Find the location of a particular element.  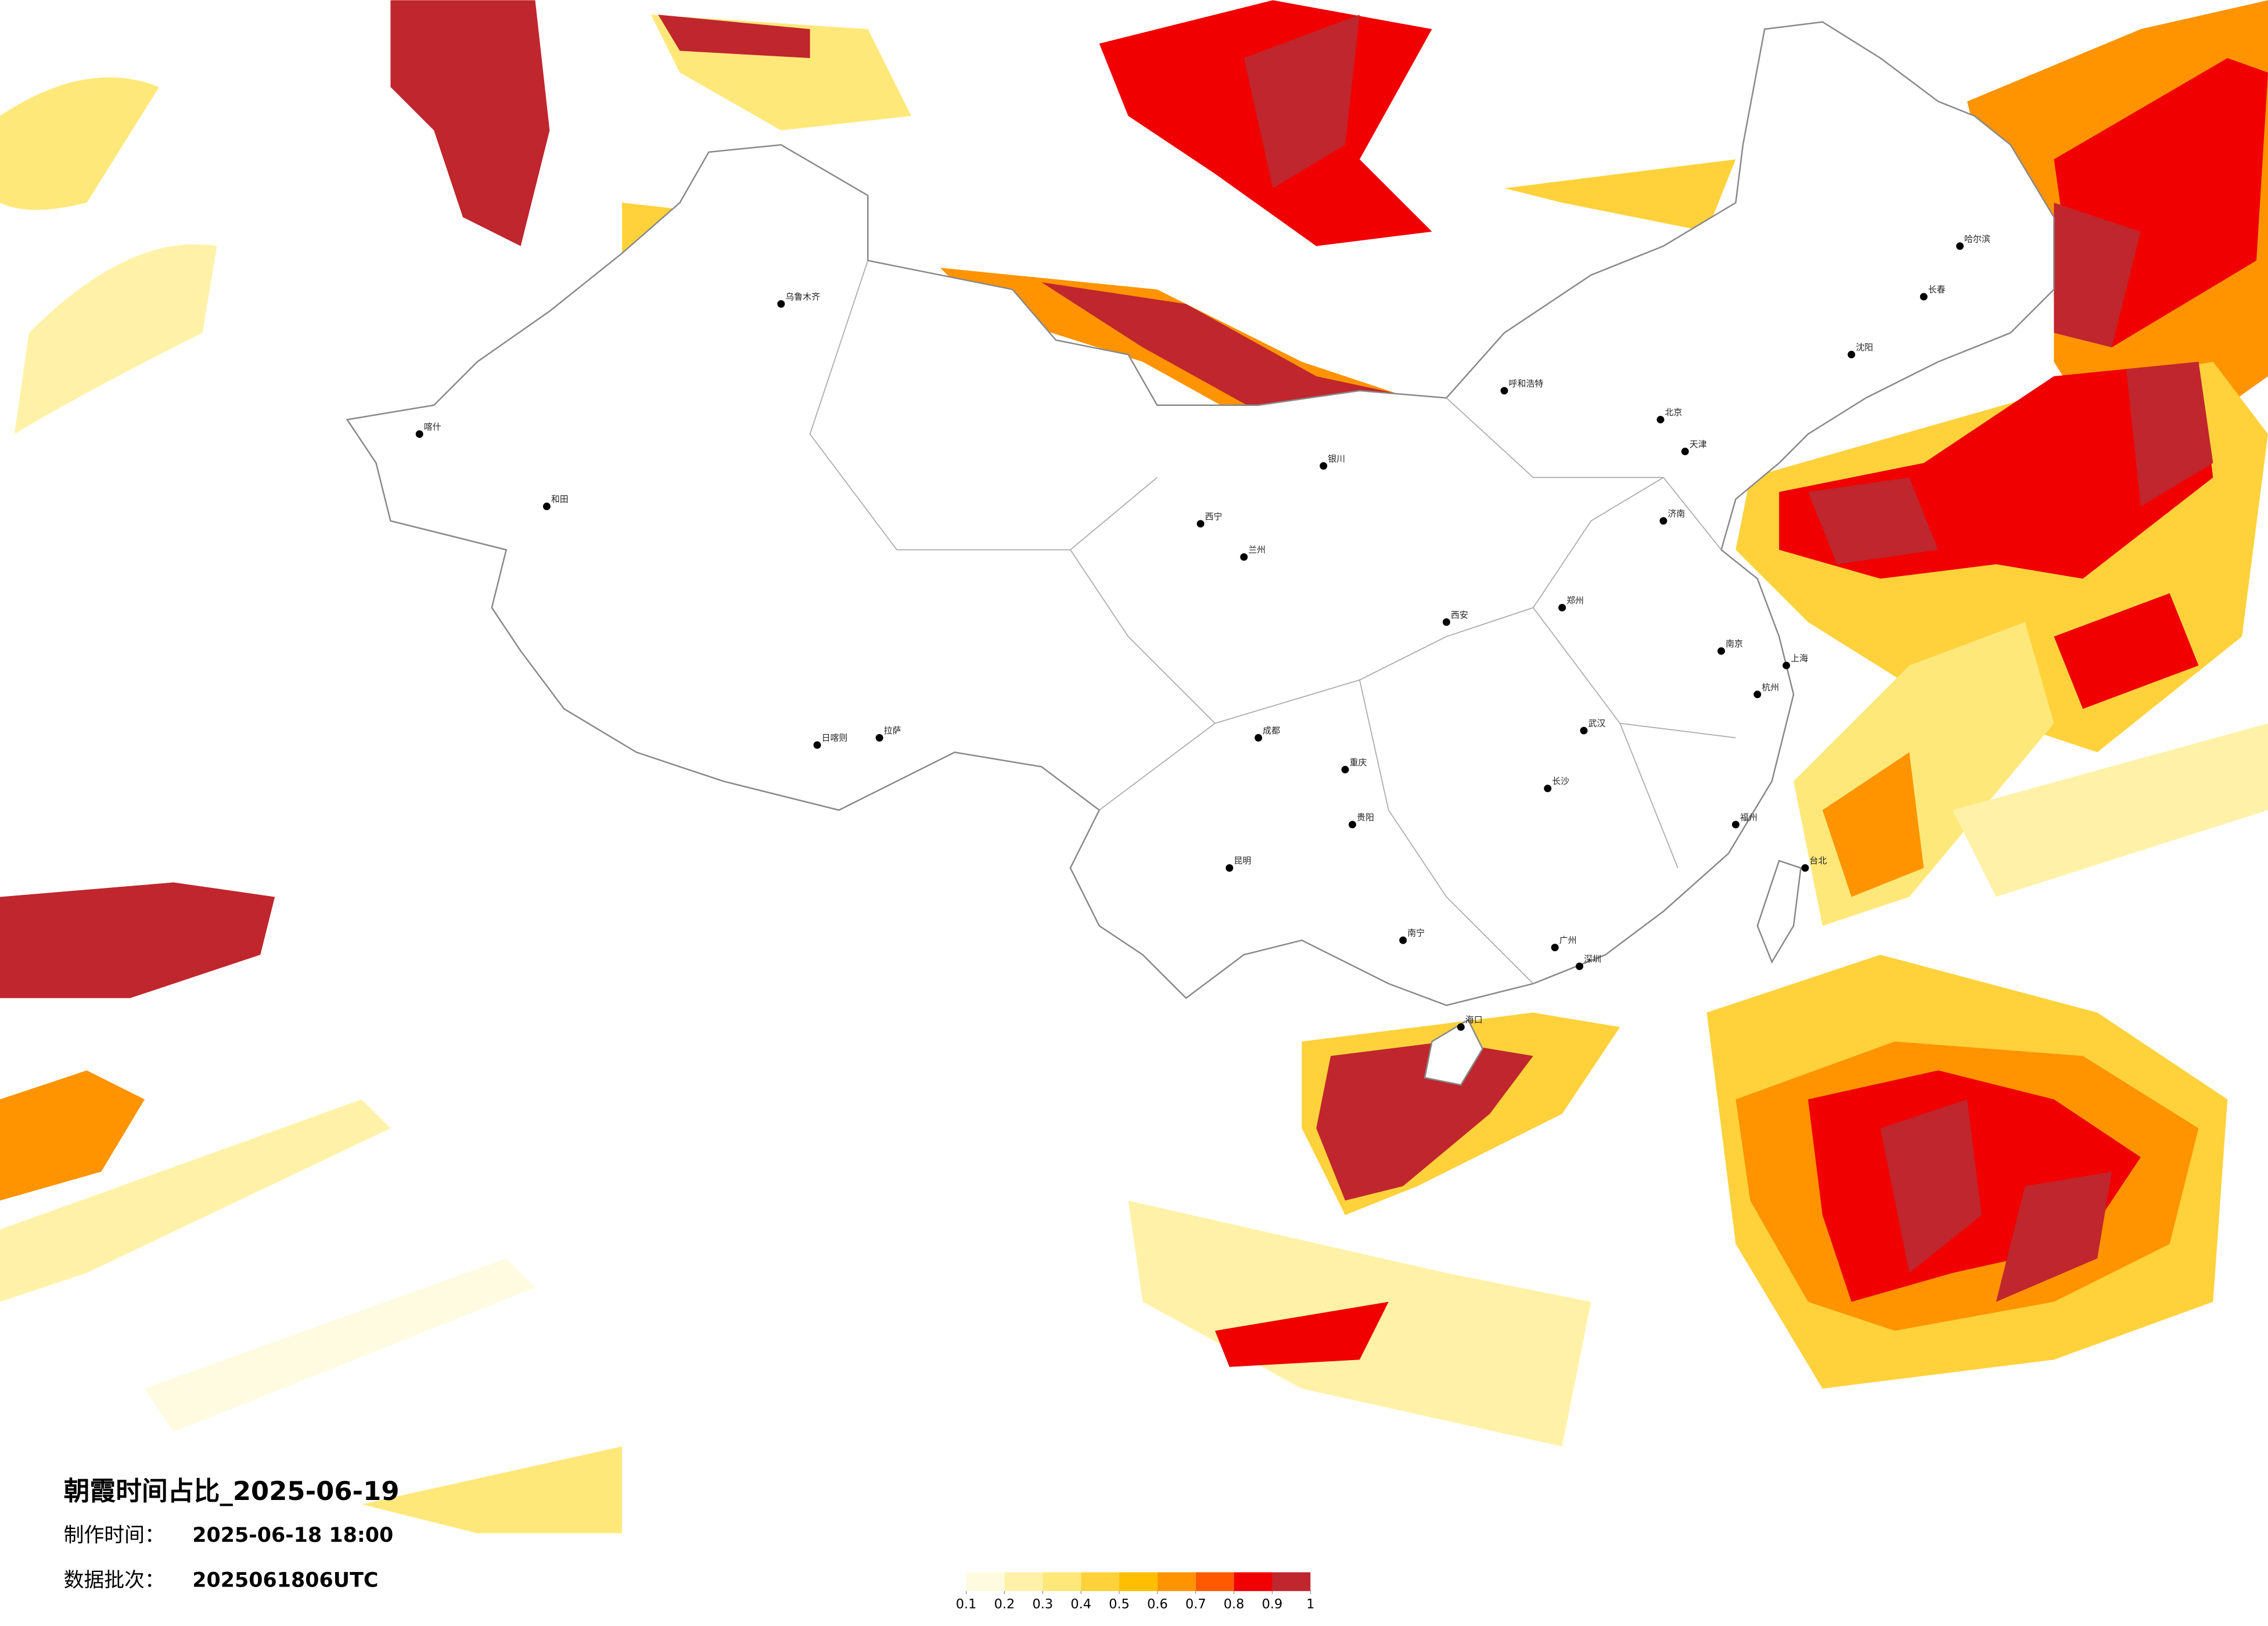

legend-tick-label: 0.2 is located at coordinates (1004, 1604).